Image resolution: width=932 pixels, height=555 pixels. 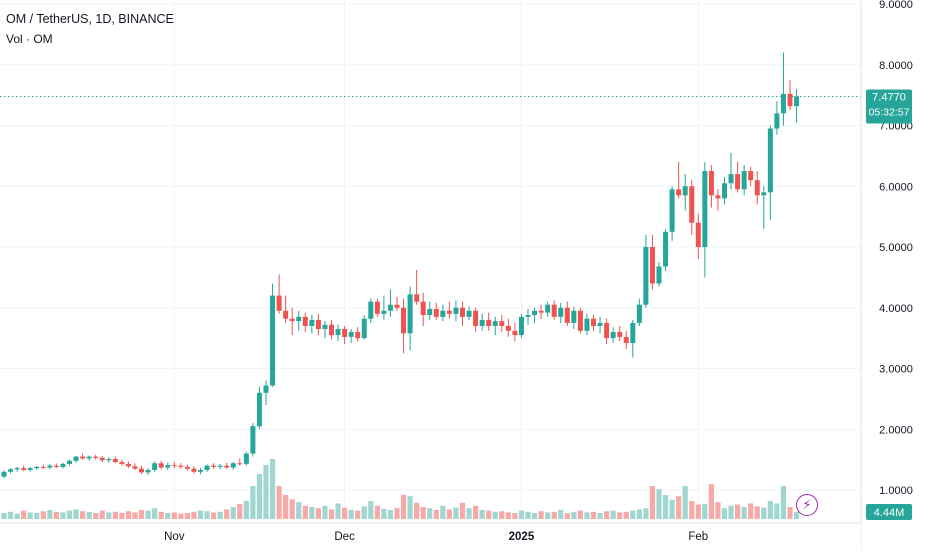 I want to click on symbol-title: OM / TetherUS, 1D, BINANCE, so click(x=90, y=19).